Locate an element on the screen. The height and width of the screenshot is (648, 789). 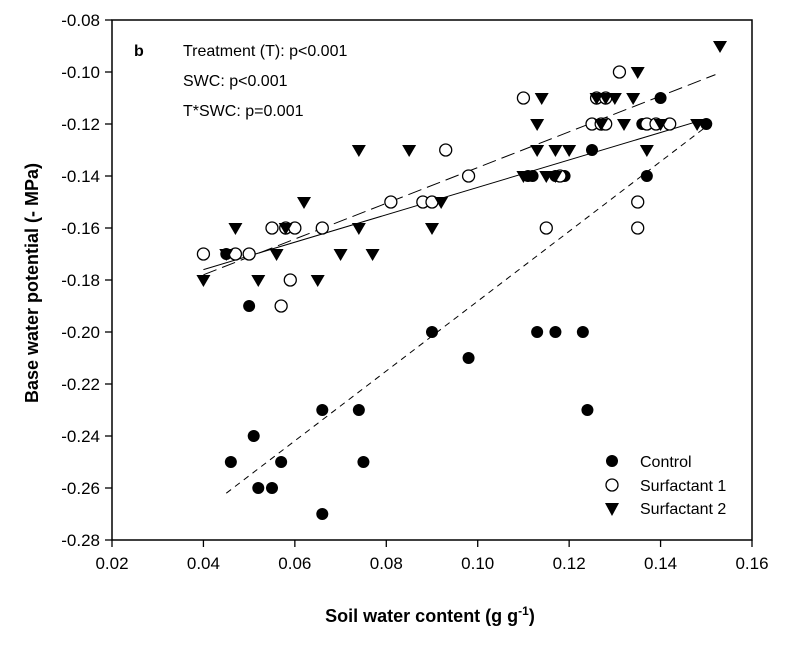
legend-marker-control is located at coordinates (612, 461).